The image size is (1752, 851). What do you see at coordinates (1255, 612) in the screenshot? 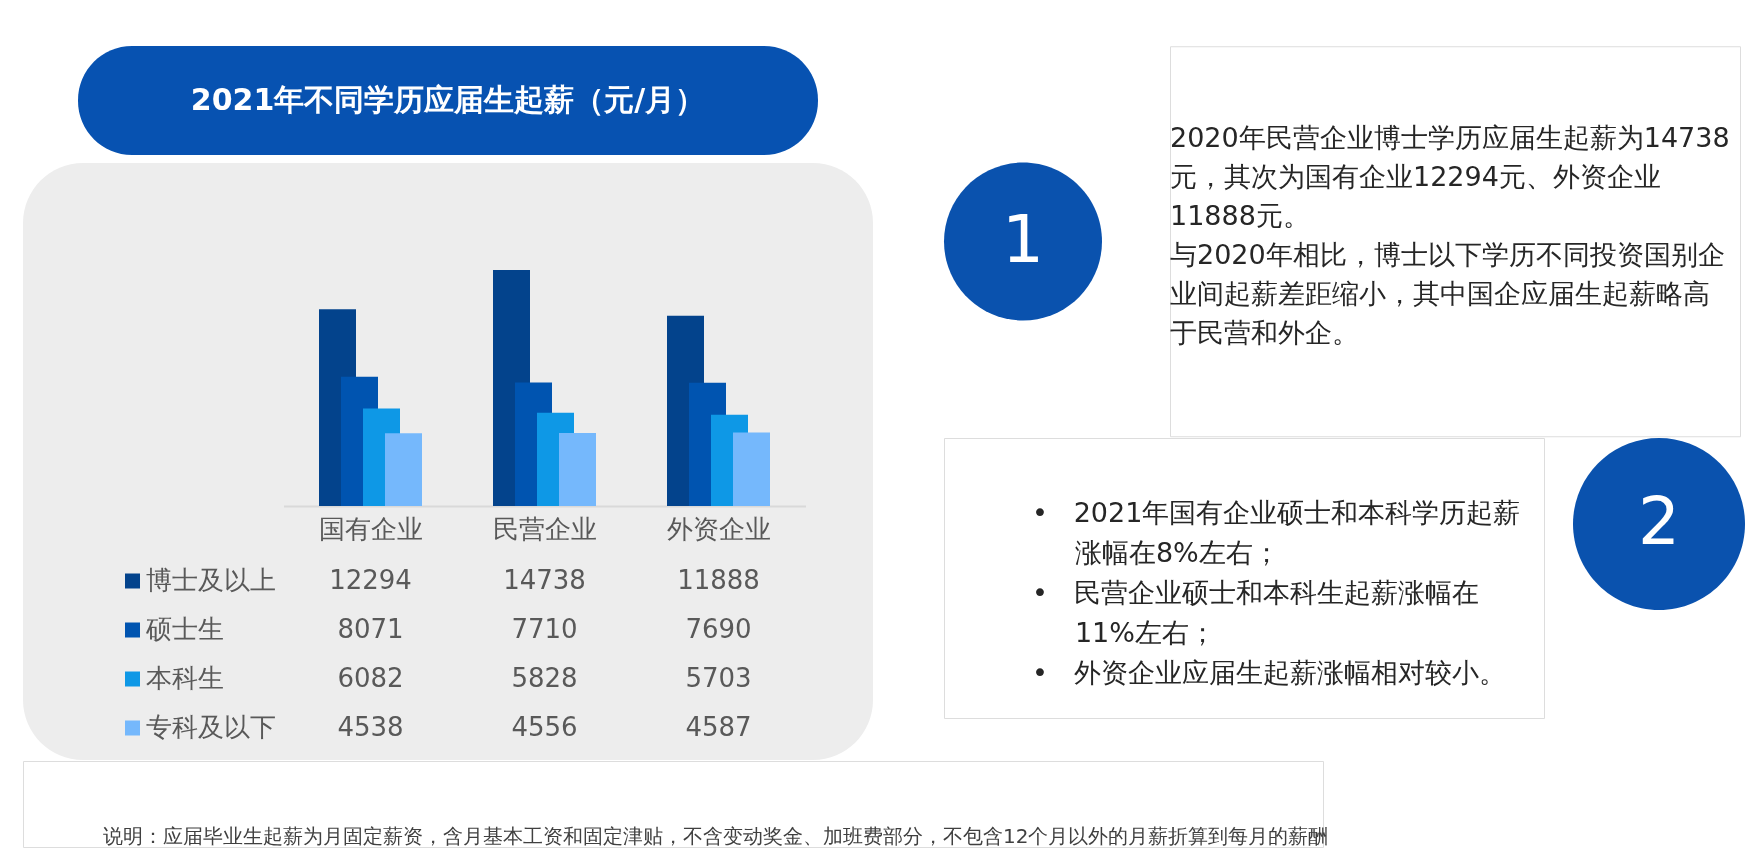
I see `text: • 民营企业硕士和本科生起薪涨幅在11%左右；` at bounding box center [1255, 612].